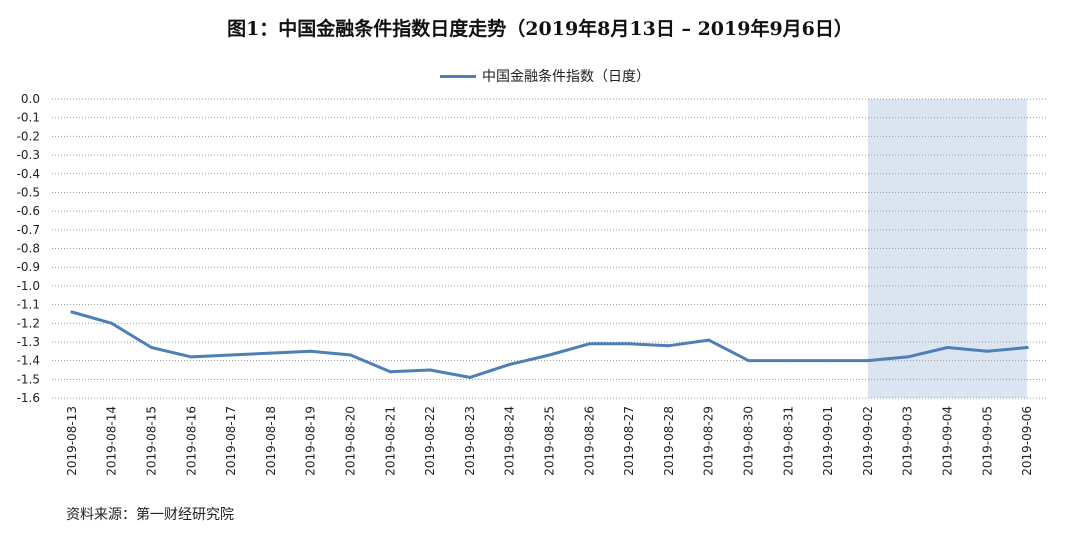  What do you see at coordinates (271, 441) in the screenshot?
I see `x-tick-label: 2019-08-18` at bounding box center [271, 441].